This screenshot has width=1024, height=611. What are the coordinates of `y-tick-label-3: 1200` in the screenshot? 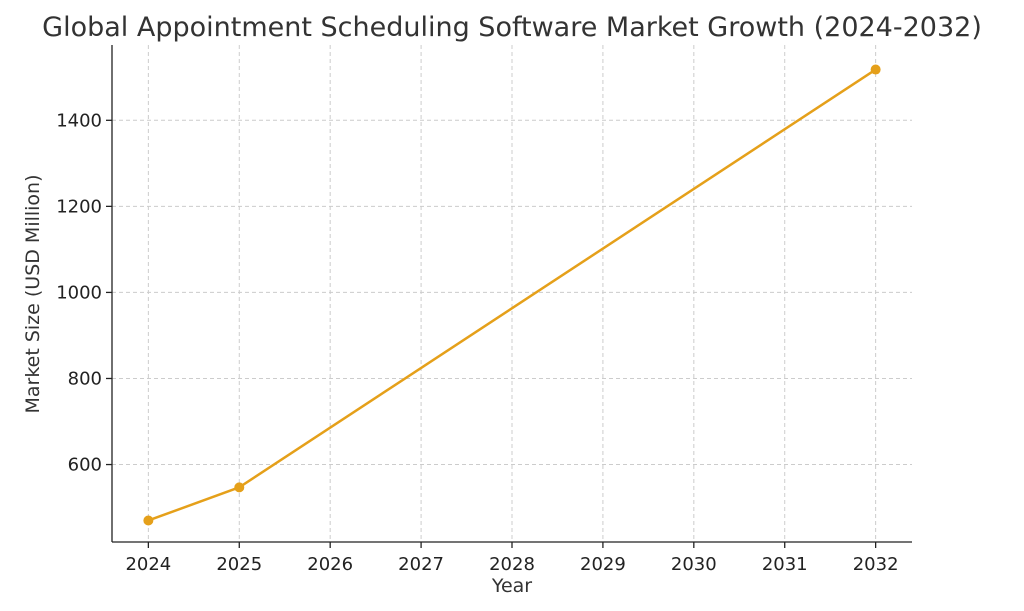 It's located at (79, 206).